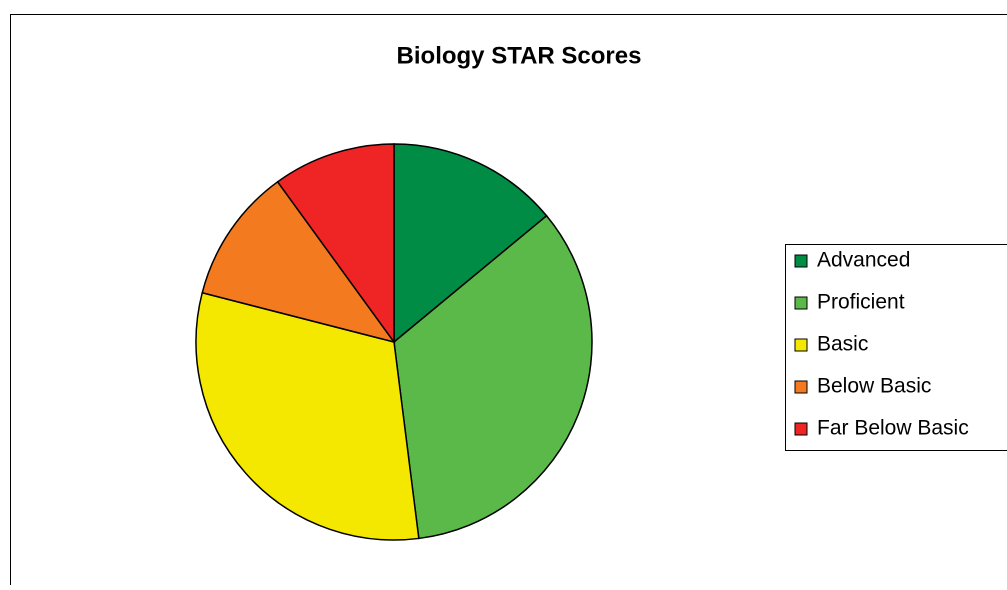 Image resolution: width=1007 pixels, height=590 pixels. What do you see at coordinates (861, 302) in the screenshot?
I see `legend-label: Proficient` at bounding box center [861, 302].